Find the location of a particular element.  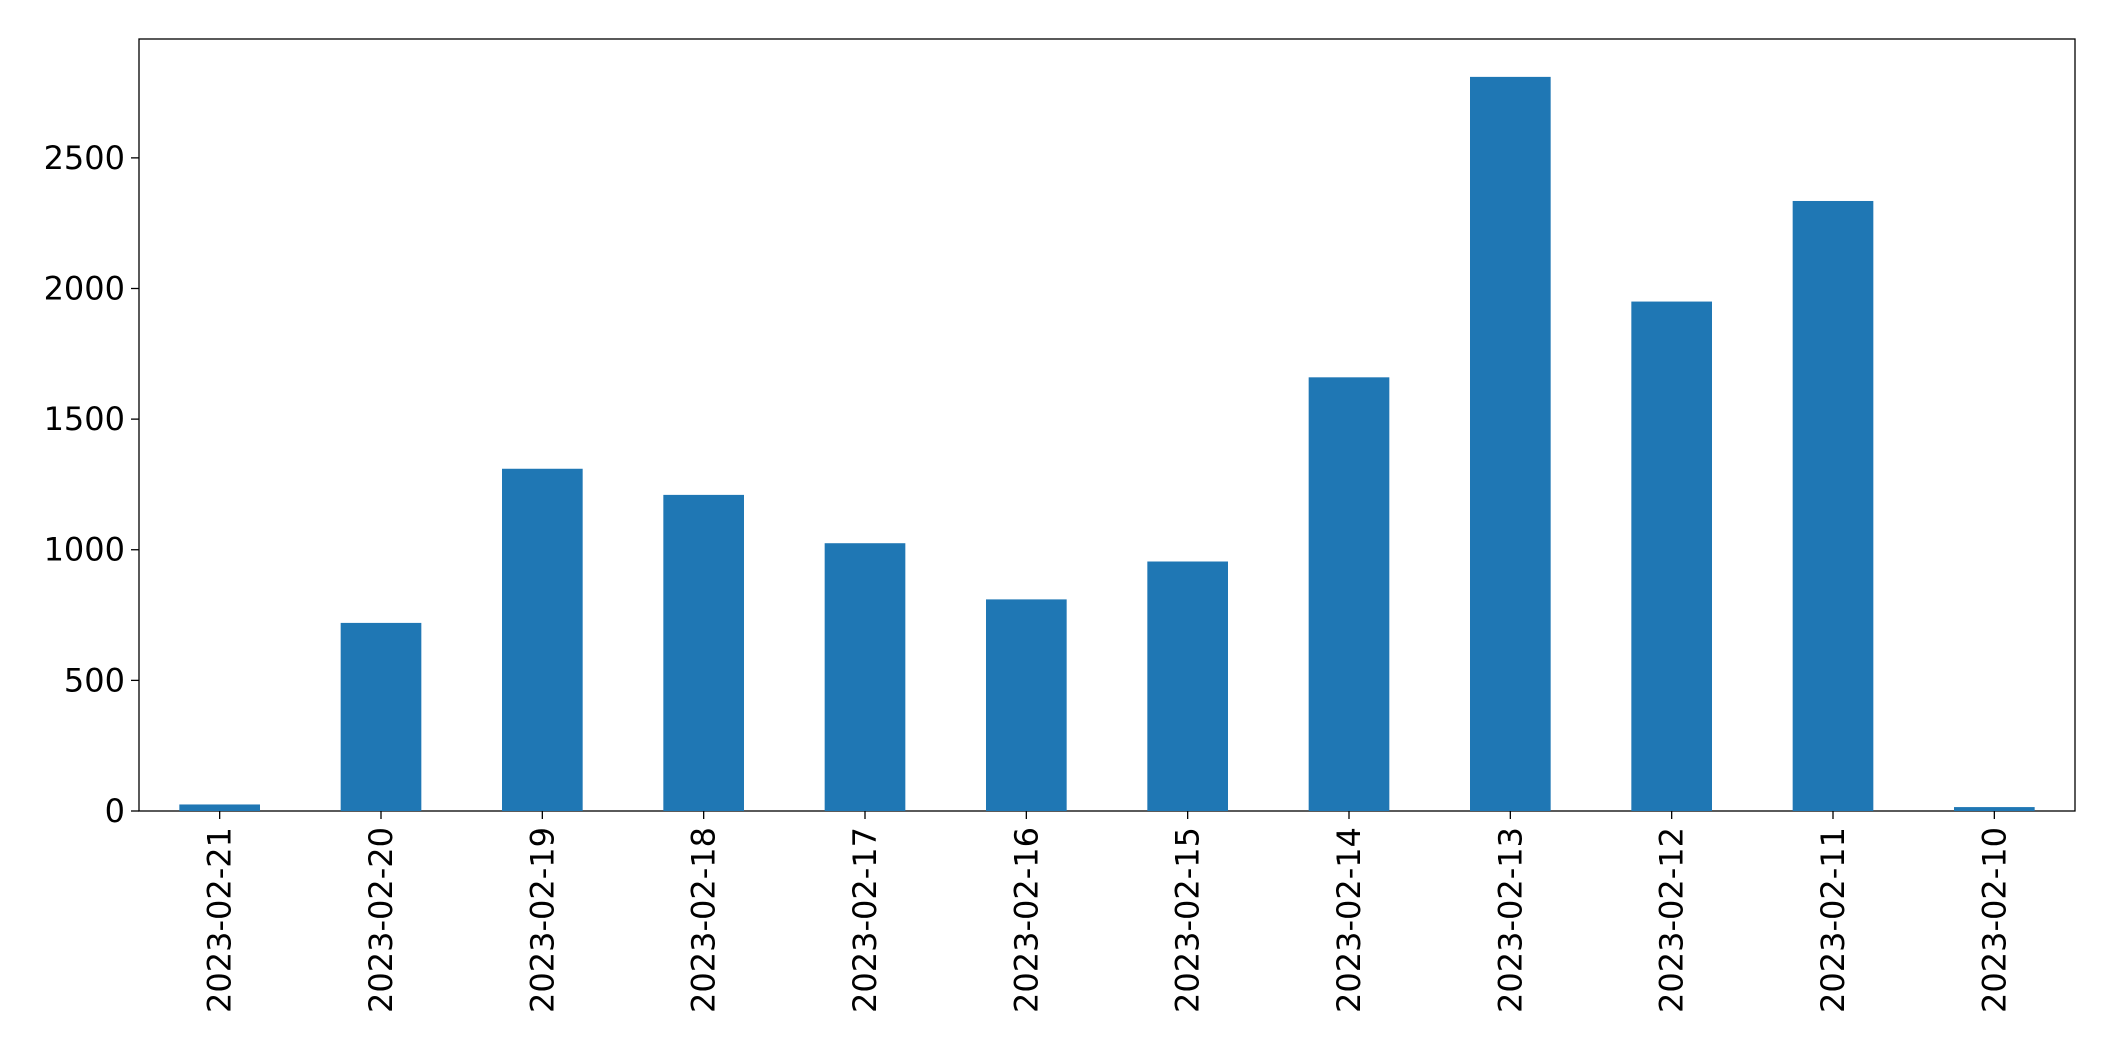

x-tick-label: 2023-02-19 is located at coordinates (542, 920).